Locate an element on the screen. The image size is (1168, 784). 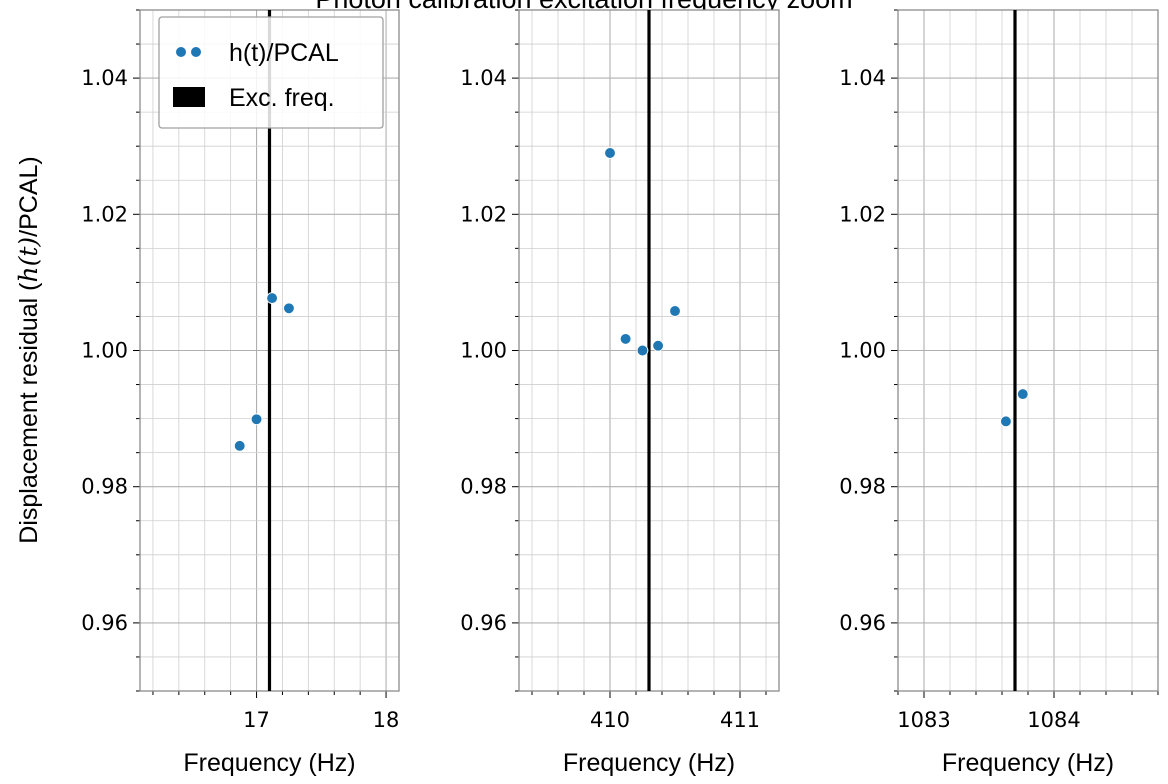
x-tick-label: 411 is located at coordinates (740, 720).